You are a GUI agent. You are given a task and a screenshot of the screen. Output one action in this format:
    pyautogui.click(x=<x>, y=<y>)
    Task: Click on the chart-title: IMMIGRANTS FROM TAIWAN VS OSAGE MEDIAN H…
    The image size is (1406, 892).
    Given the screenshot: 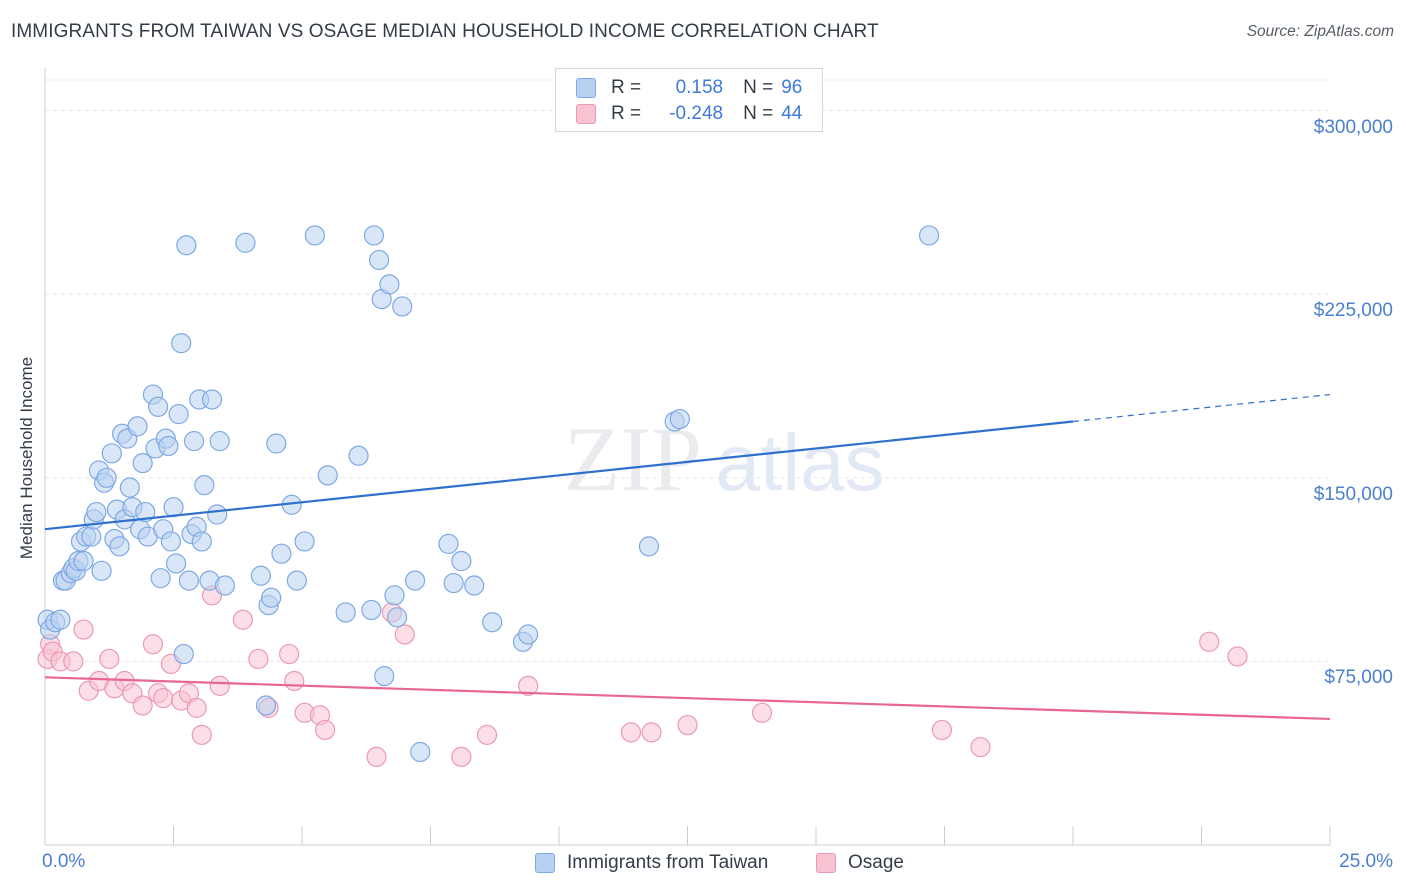 What is the action you would take?
    pyautogui.click(x=445, y=31)
    